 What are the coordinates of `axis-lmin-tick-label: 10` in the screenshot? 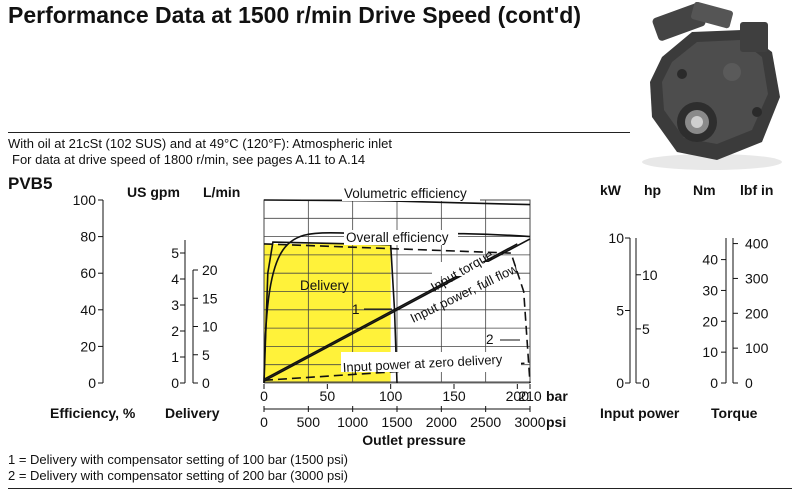 It's located at (210, 327).